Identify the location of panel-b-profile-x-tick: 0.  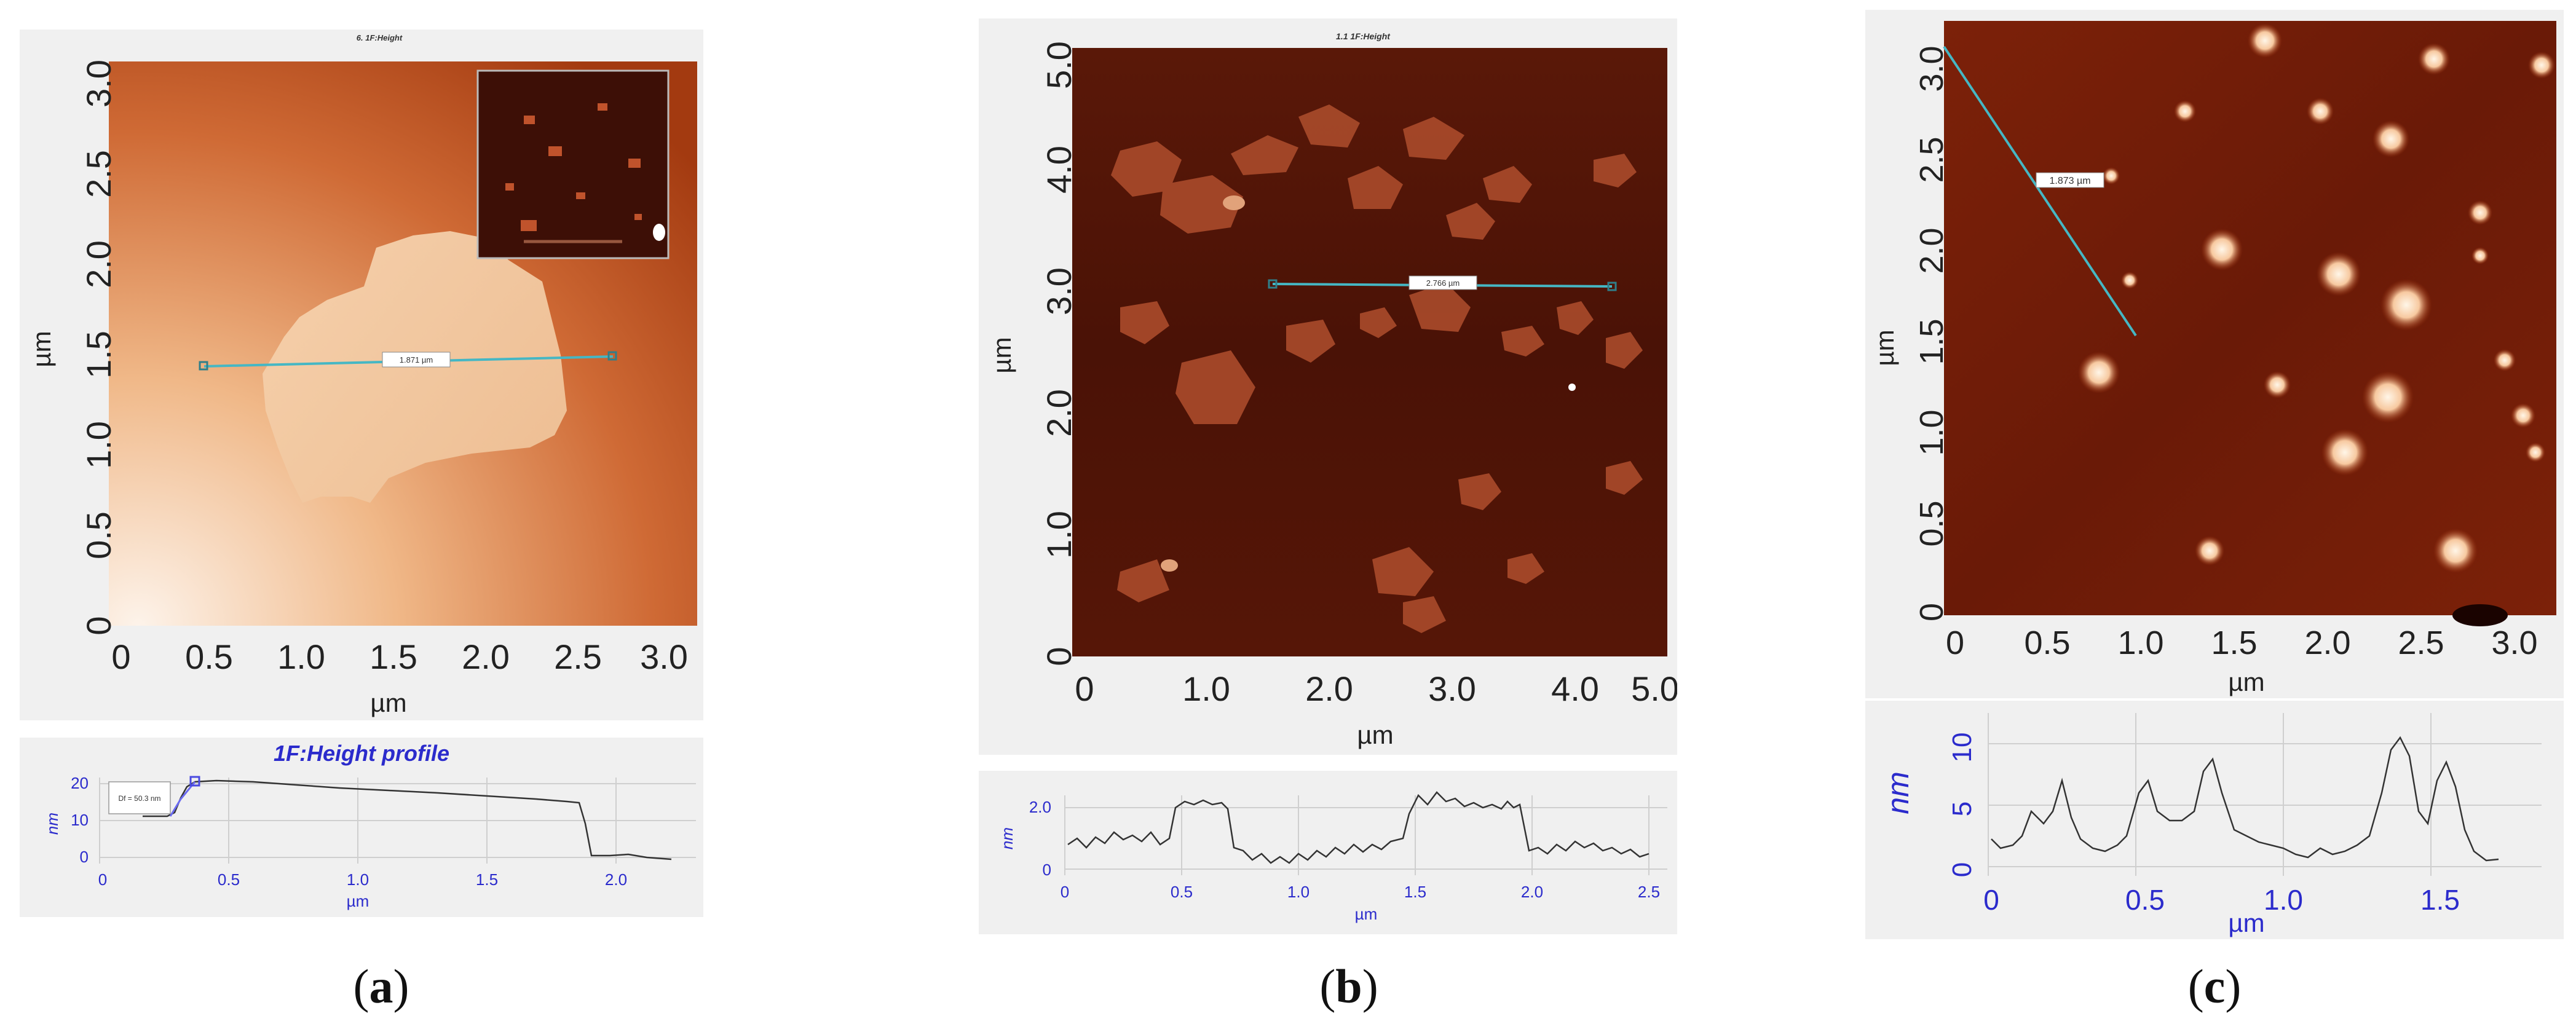
(1065, 892).